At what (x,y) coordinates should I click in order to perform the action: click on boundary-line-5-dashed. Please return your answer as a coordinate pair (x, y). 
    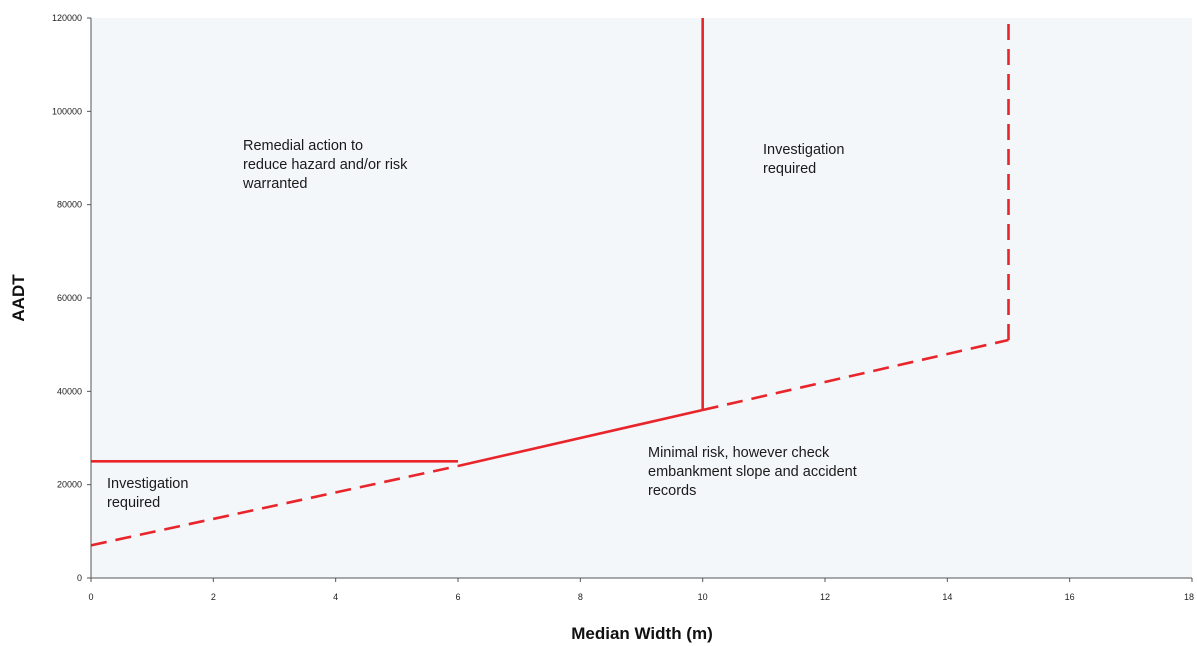
    Looking at the image, I should click on (855, 375).